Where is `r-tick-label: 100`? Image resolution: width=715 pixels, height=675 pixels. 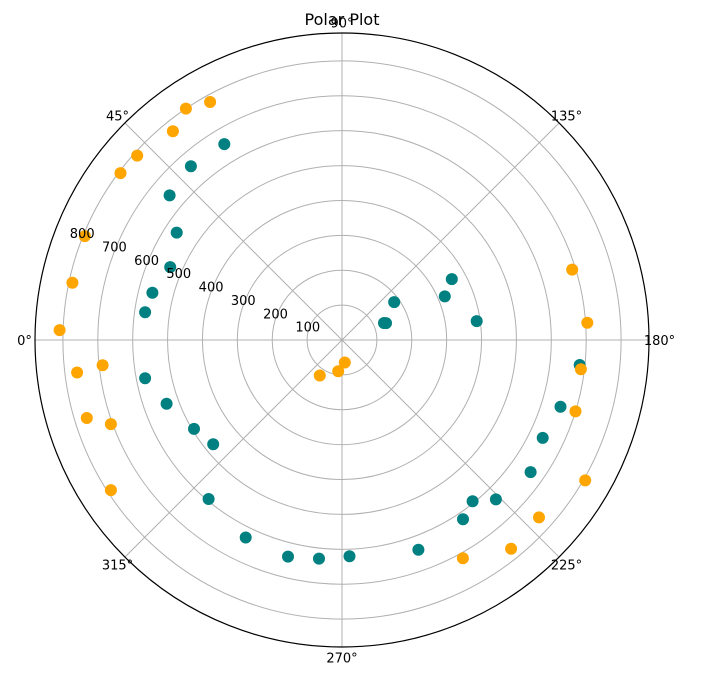 r-tick-label: 100 is located at coordinates (307, 328).